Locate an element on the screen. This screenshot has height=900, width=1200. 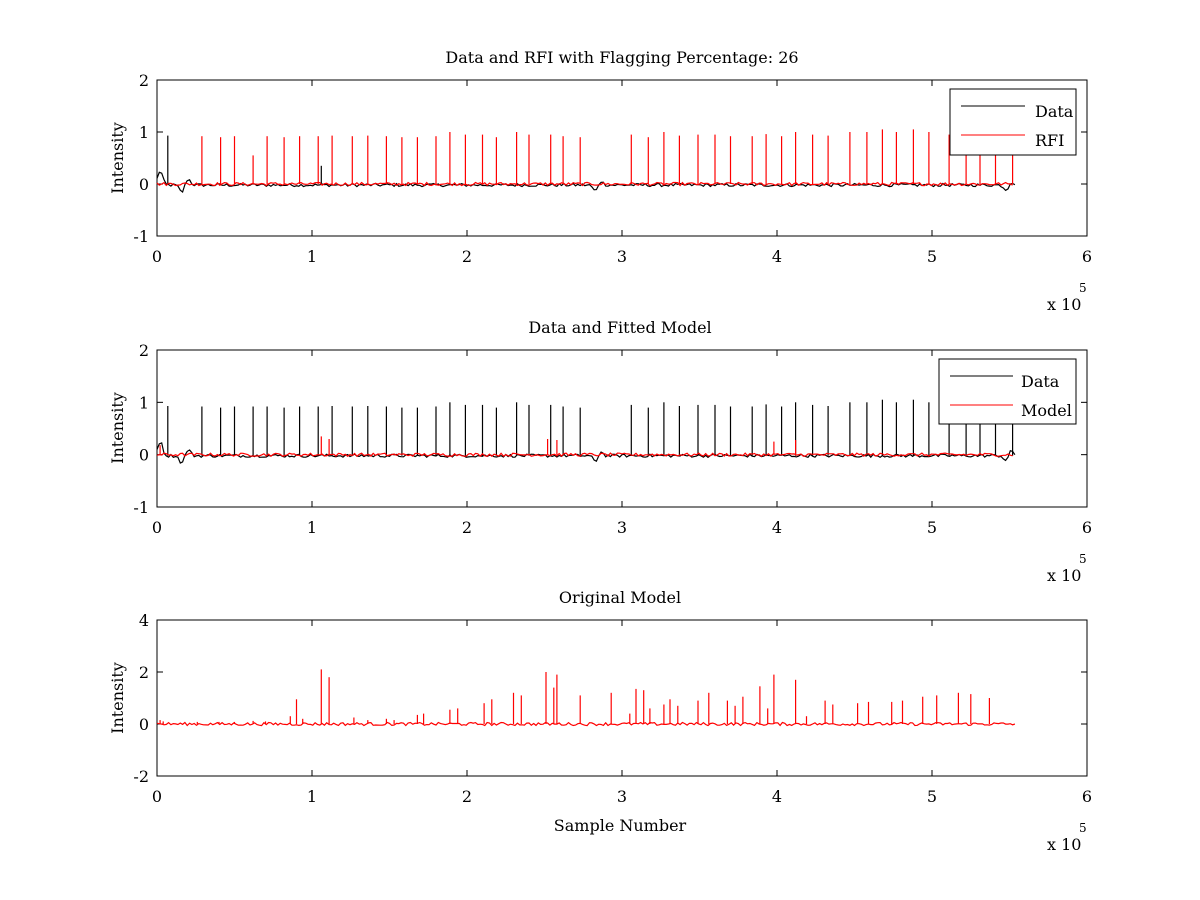
legend: Data RFI is located at coordinates (1013, 122).